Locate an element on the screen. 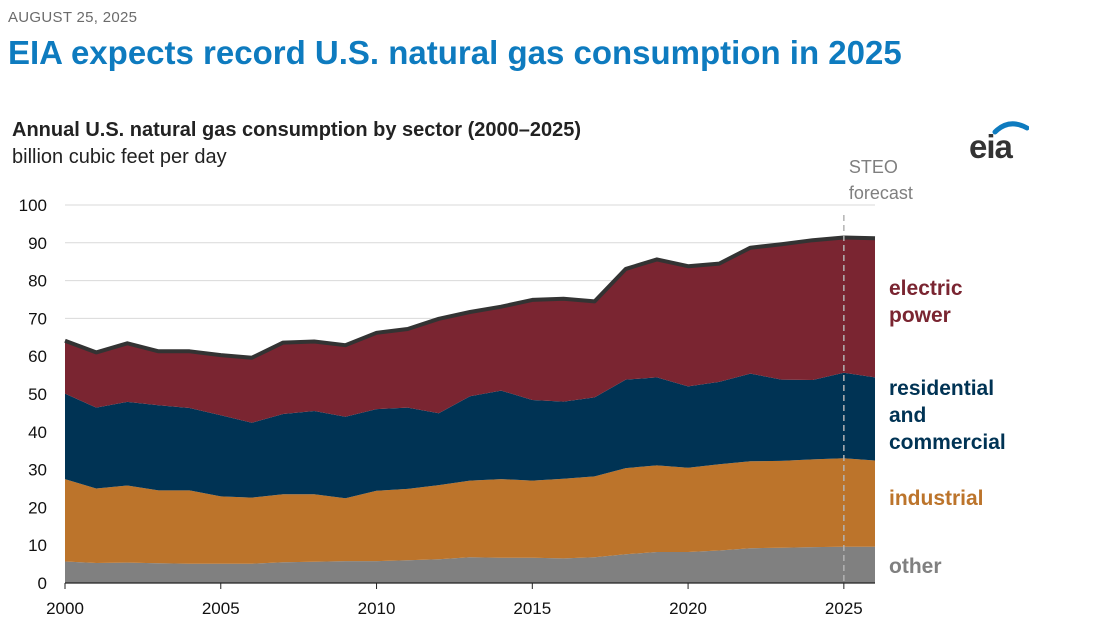 The width and height of the screenshot is (1096, 637). label-industrial: industrial is located at coordinates (936, 498).